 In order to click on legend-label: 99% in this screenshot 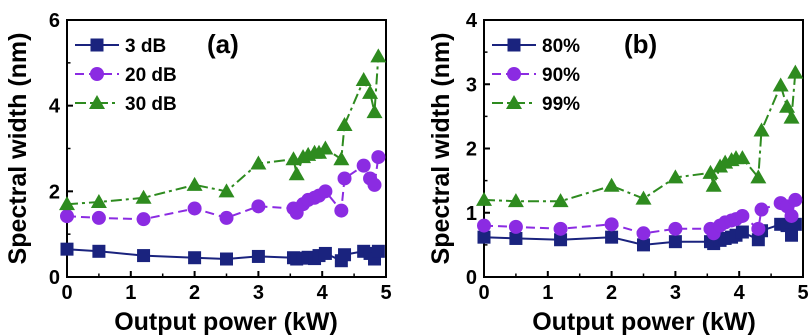, I will do `click(561, 104)`.